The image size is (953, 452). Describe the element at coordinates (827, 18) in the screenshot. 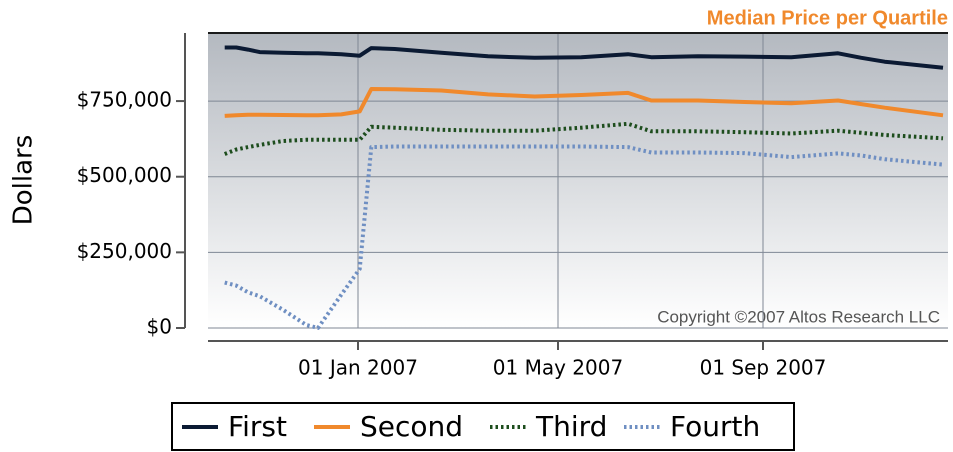

I see `chart-title: Median Price per Quartile` at that location.